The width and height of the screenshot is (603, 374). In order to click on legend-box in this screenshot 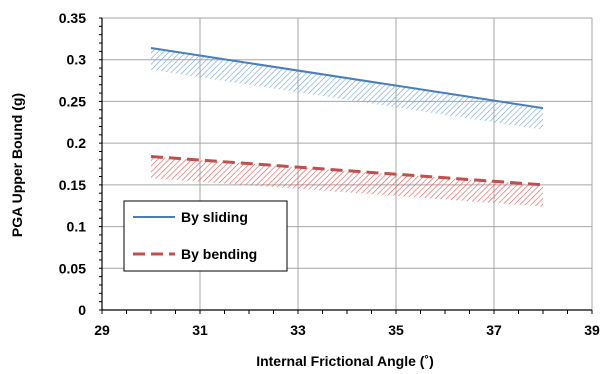, I will do `click(205, 236)`.